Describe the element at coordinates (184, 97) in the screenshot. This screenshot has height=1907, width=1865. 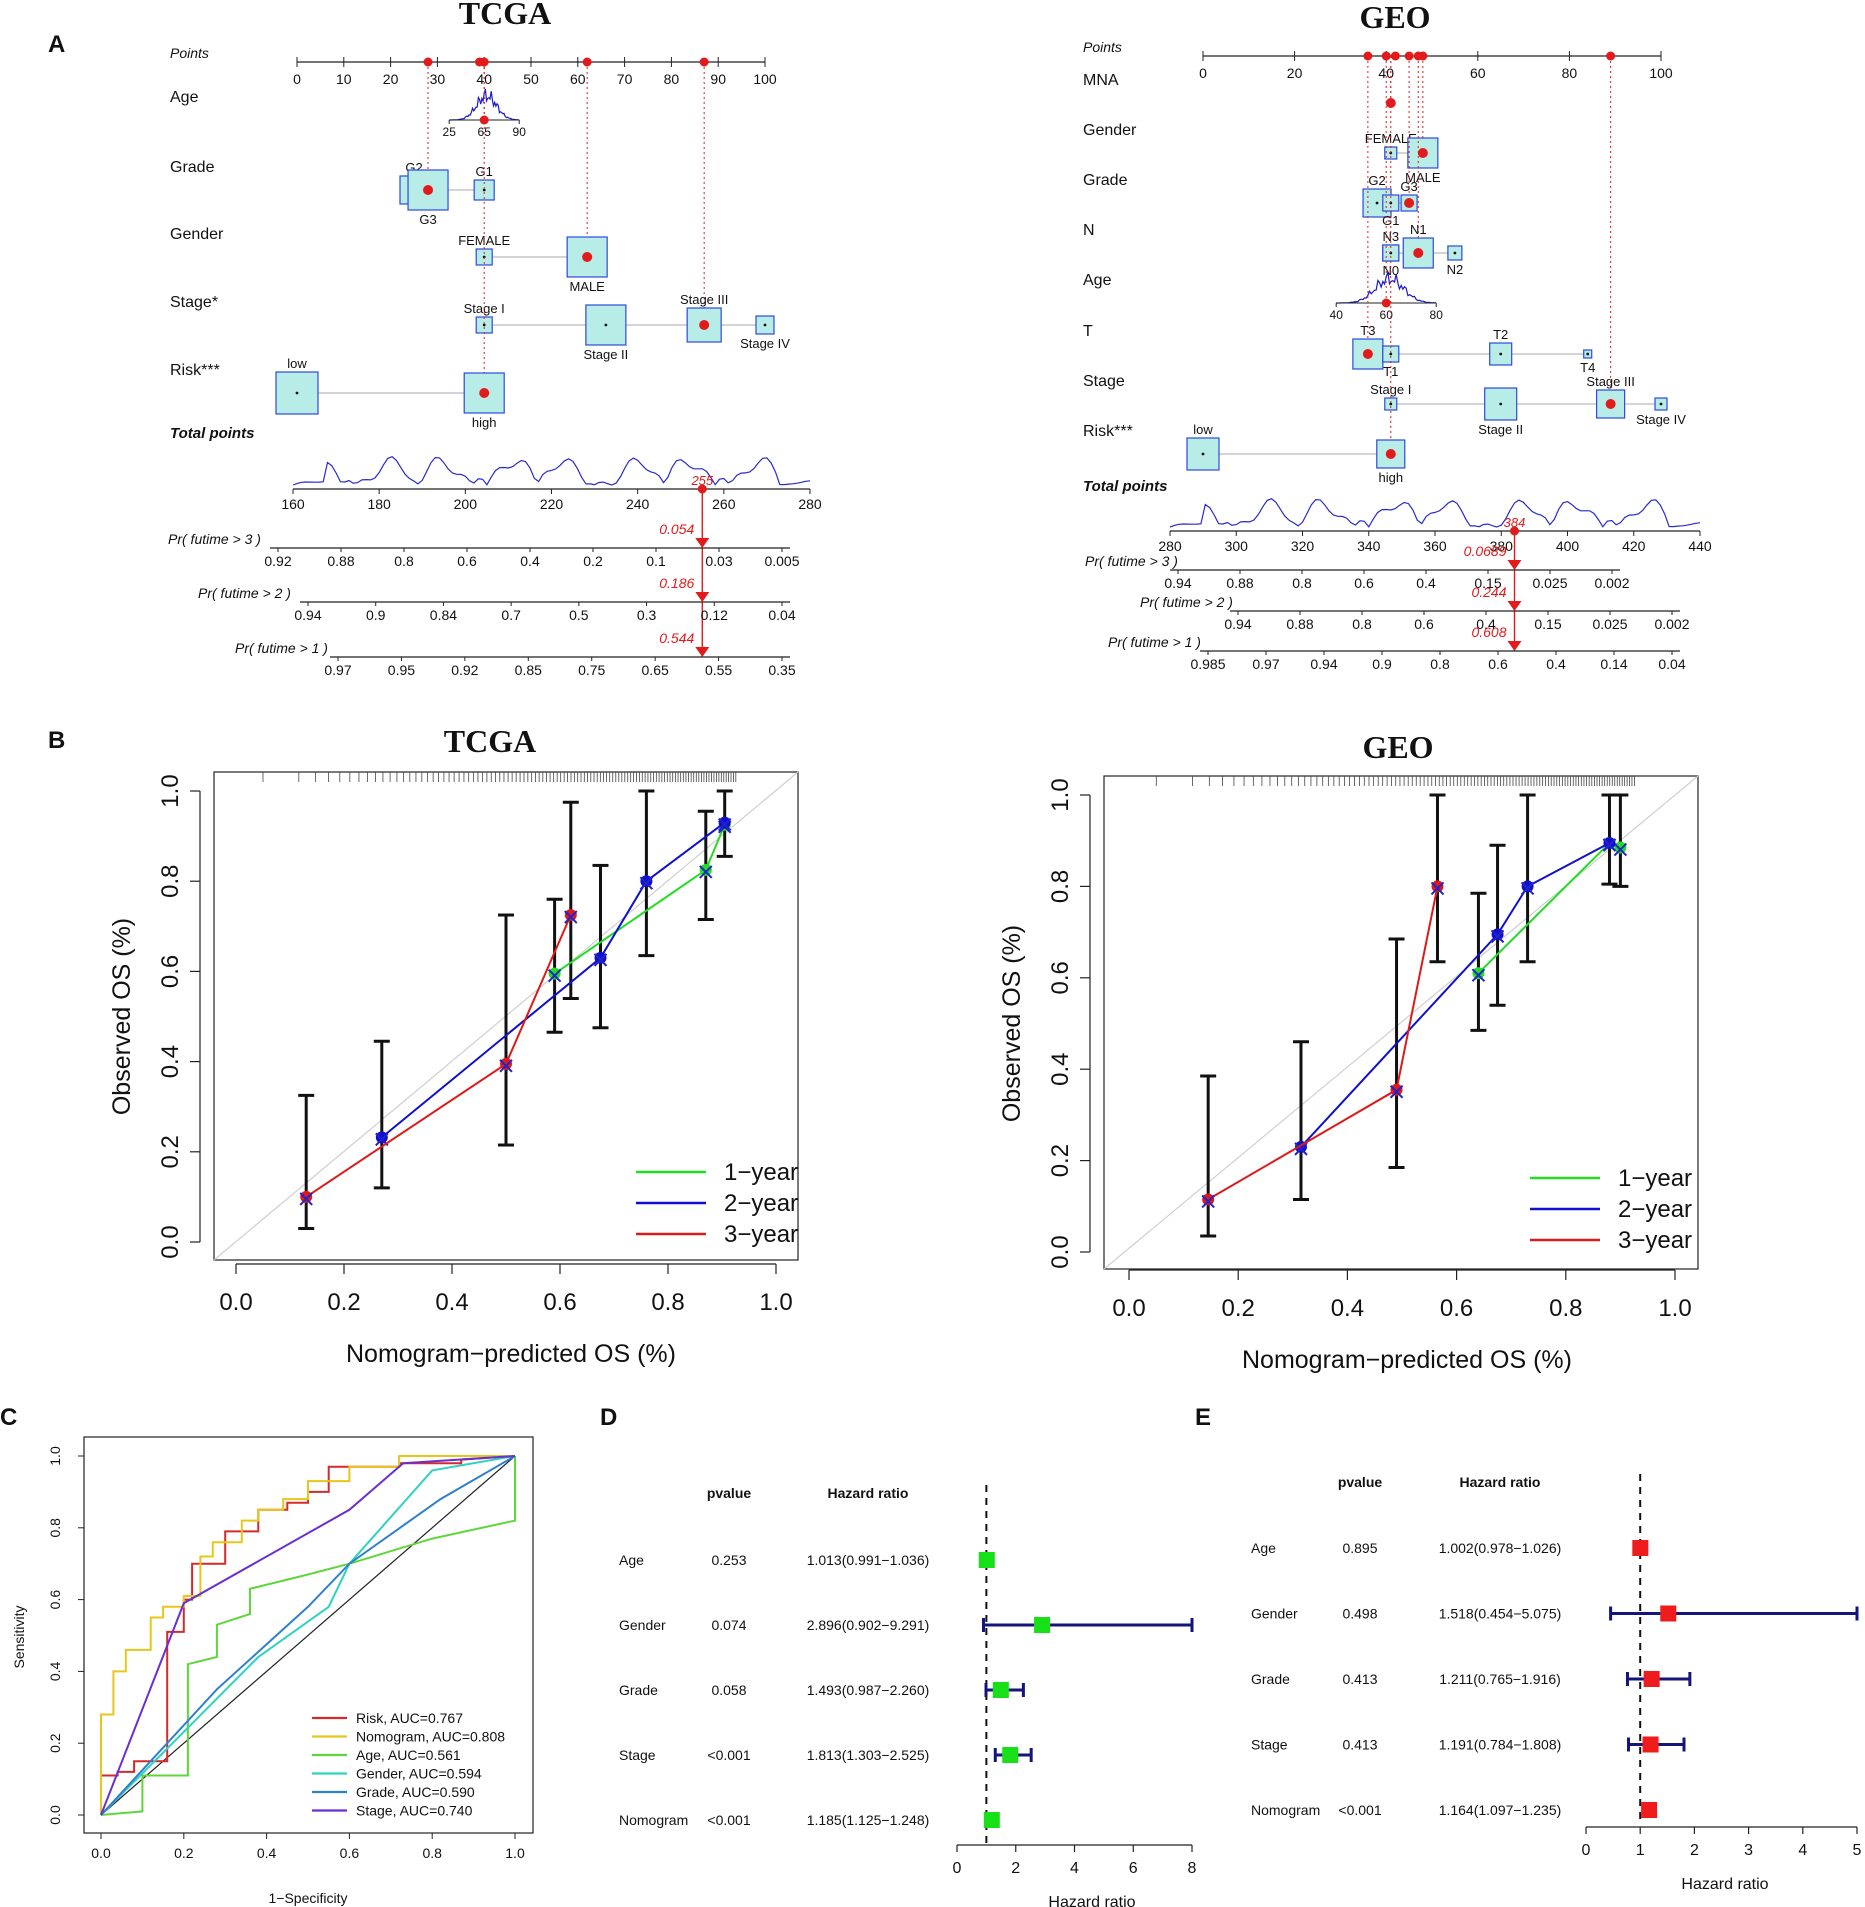
I see `variable-label: Age` at that location.